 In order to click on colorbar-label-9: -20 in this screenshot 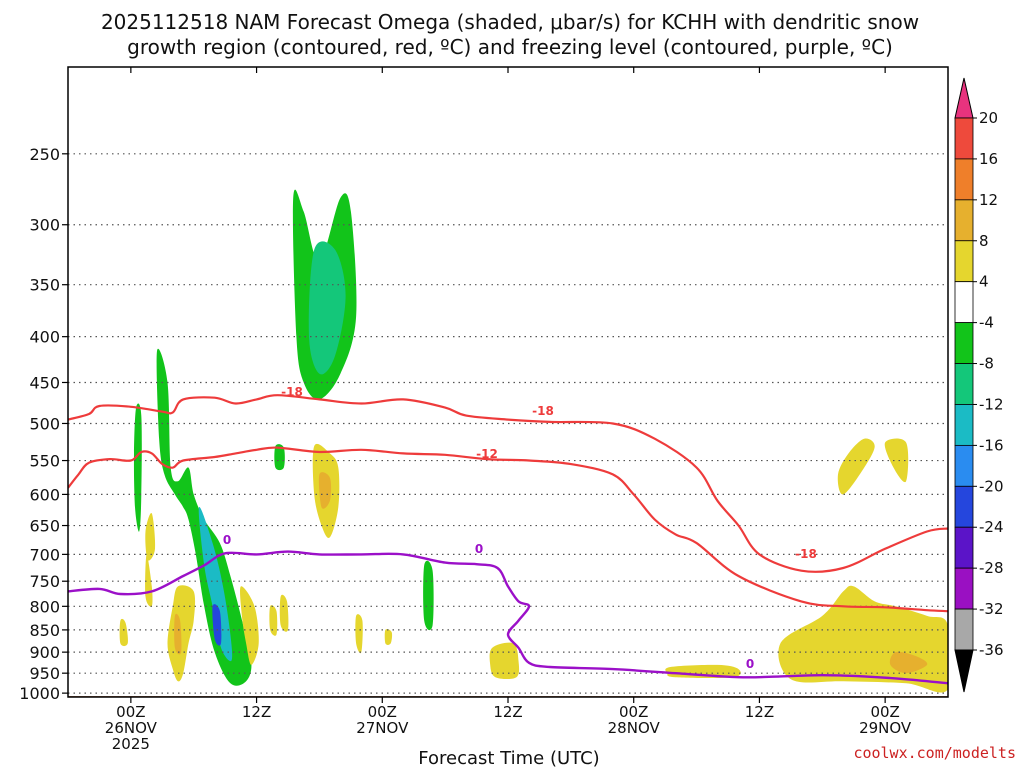, I will do `click(991, 486)`.